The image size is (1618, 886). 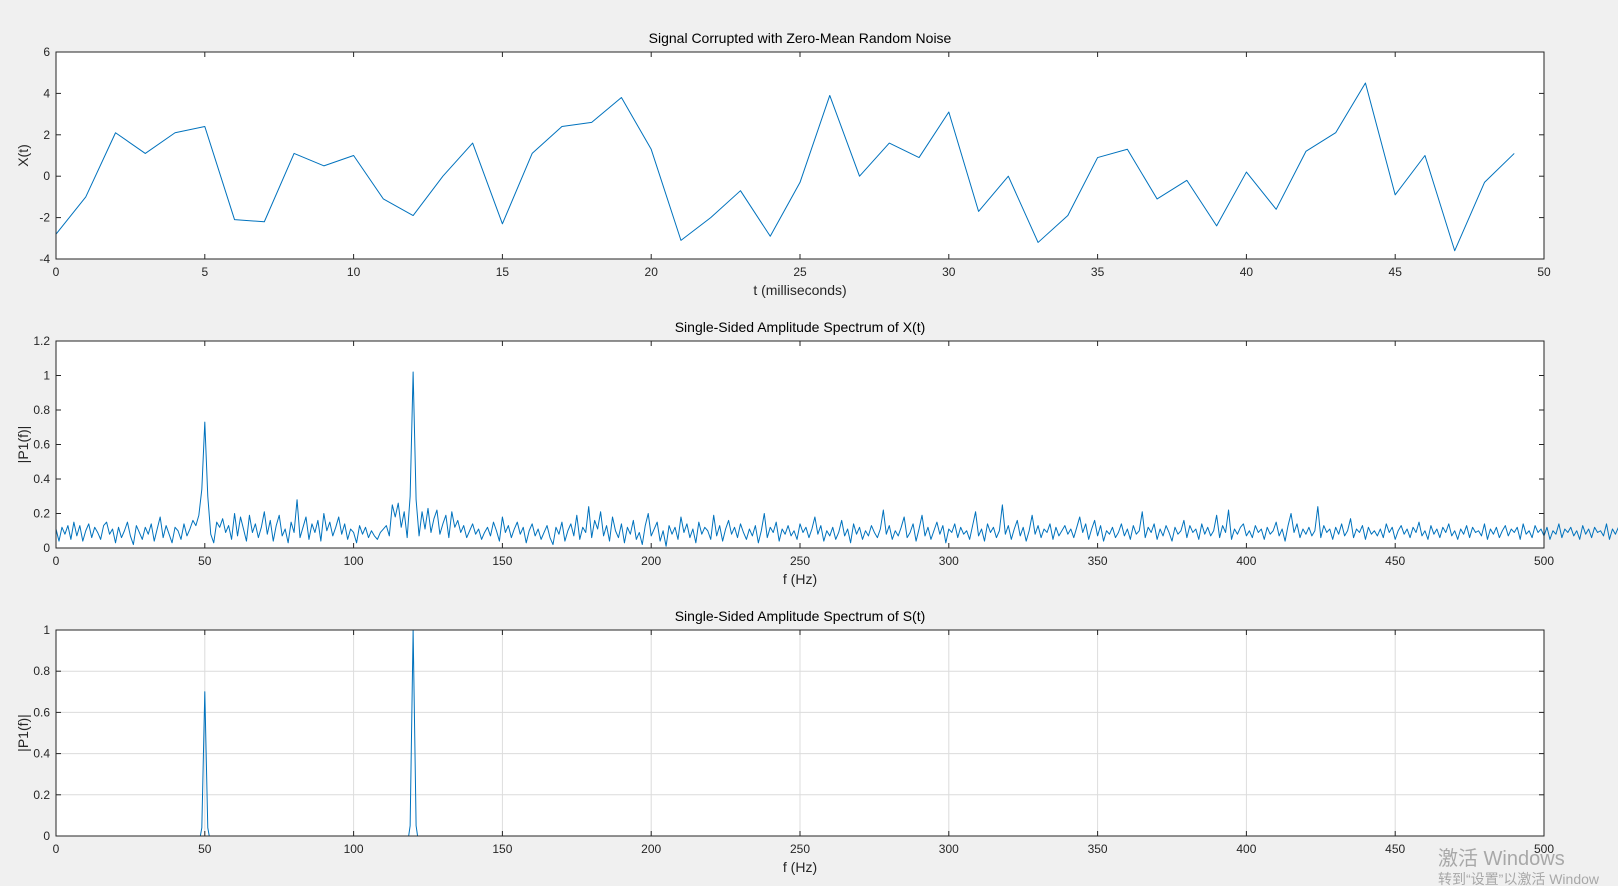 What do you see at coordinates (354, 272) in the screenshot?
I see `x-tick-label: 10` at bounding box center [354, 272].